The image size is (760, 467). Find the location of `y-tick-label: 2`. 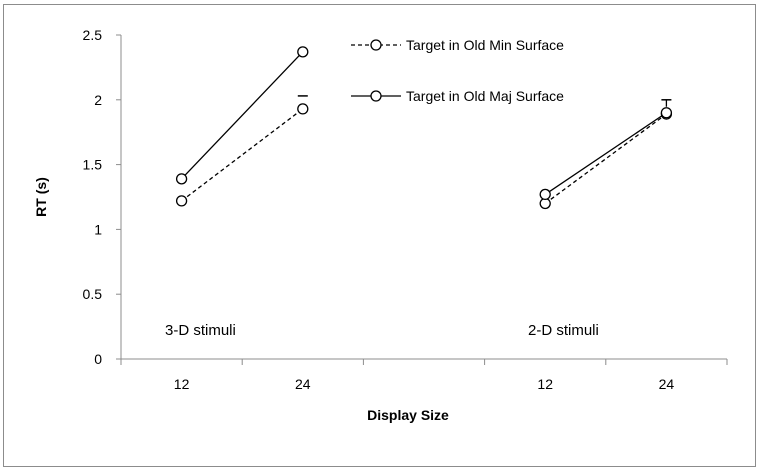

y-tick-label: 2 is located at coordinates (98, 100).